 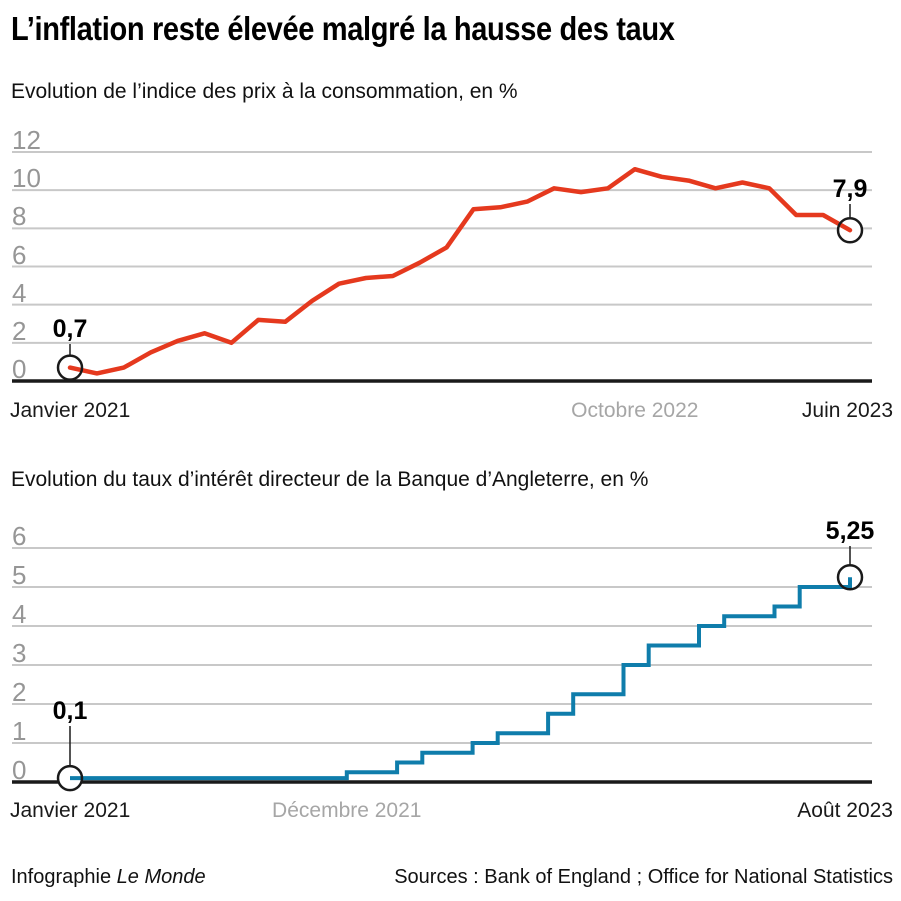 What do you see at coordinates (64, 877) in the screenshot?
I see `credit-prefix: Infographie` at bounding box center [64, 877].